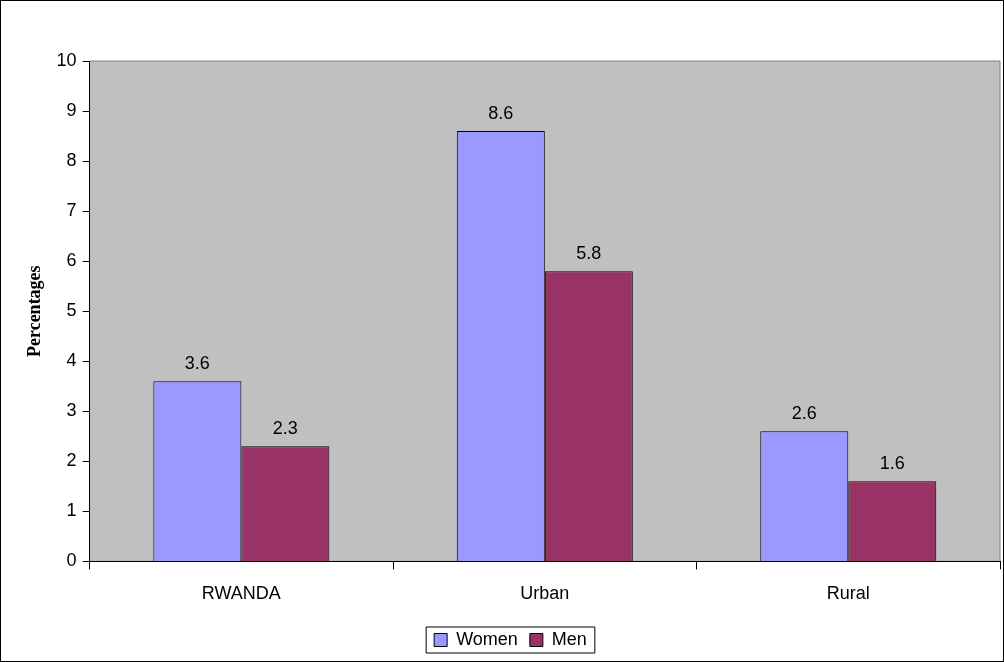 The height and width of the screenshot is (662, 1004). Describe the element at coordinates (569, 638) in the screenshot. I see `legend-label: Men` at that location.